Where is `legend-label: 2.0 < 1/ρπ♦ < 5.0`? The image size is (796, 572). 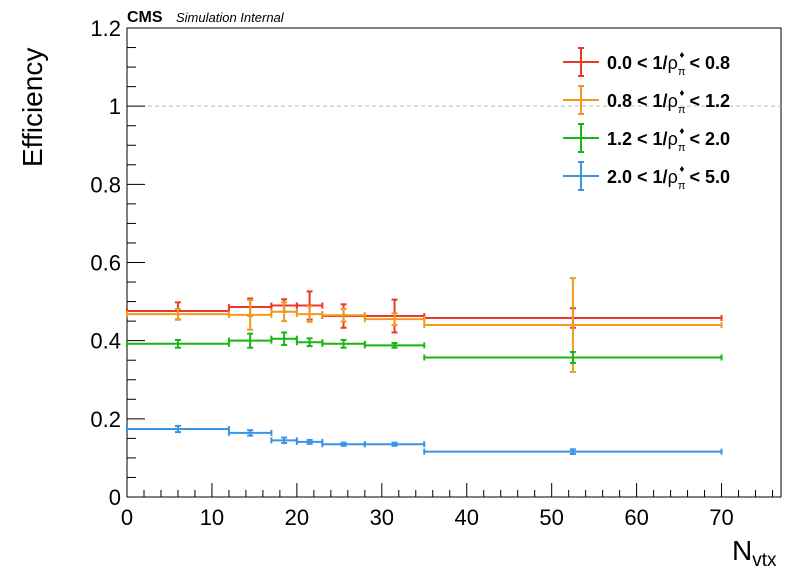 legend-label: 2.0 < 1/ρπ♦ < 5.0 is located at coordinates (668, 178).